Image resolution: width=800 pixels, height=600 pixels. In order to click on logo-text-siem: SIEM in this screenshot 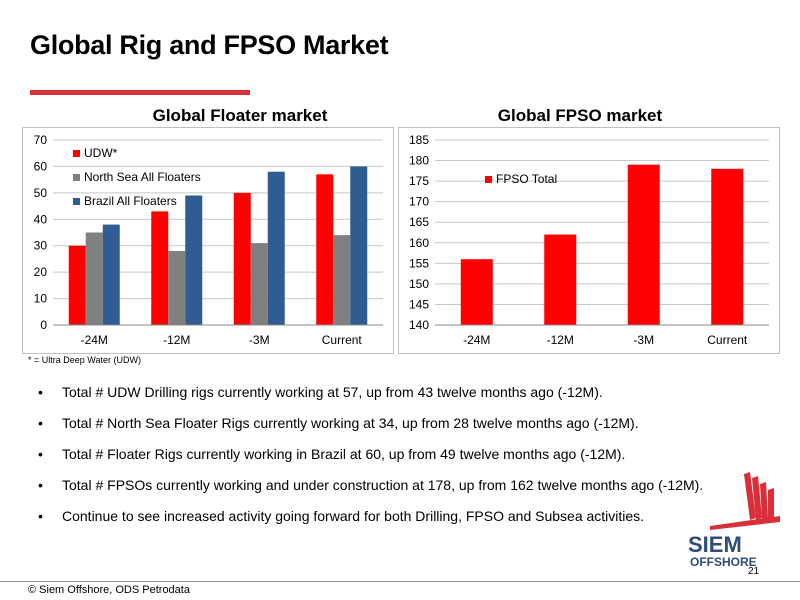, I will do `click(715, 544)`.